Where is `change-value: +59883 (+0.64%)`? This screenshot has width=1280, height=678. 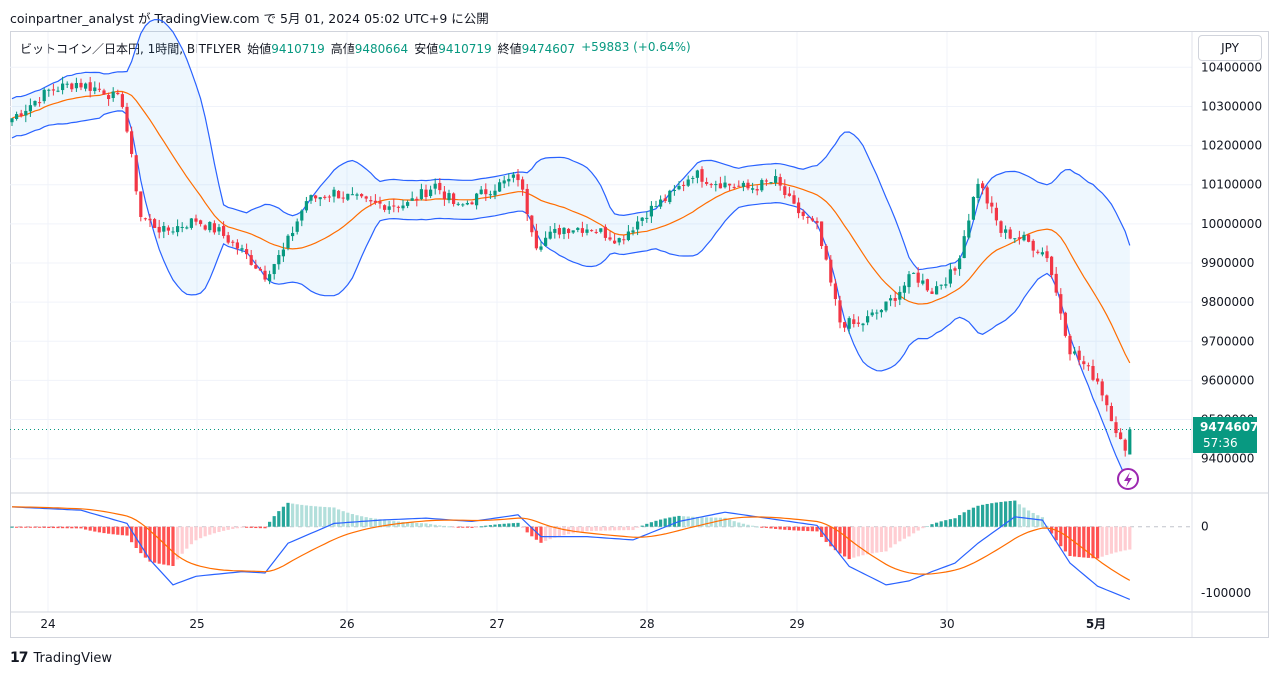 change-value: +59883 (+0.64%) is located at coordinates (636, 47).